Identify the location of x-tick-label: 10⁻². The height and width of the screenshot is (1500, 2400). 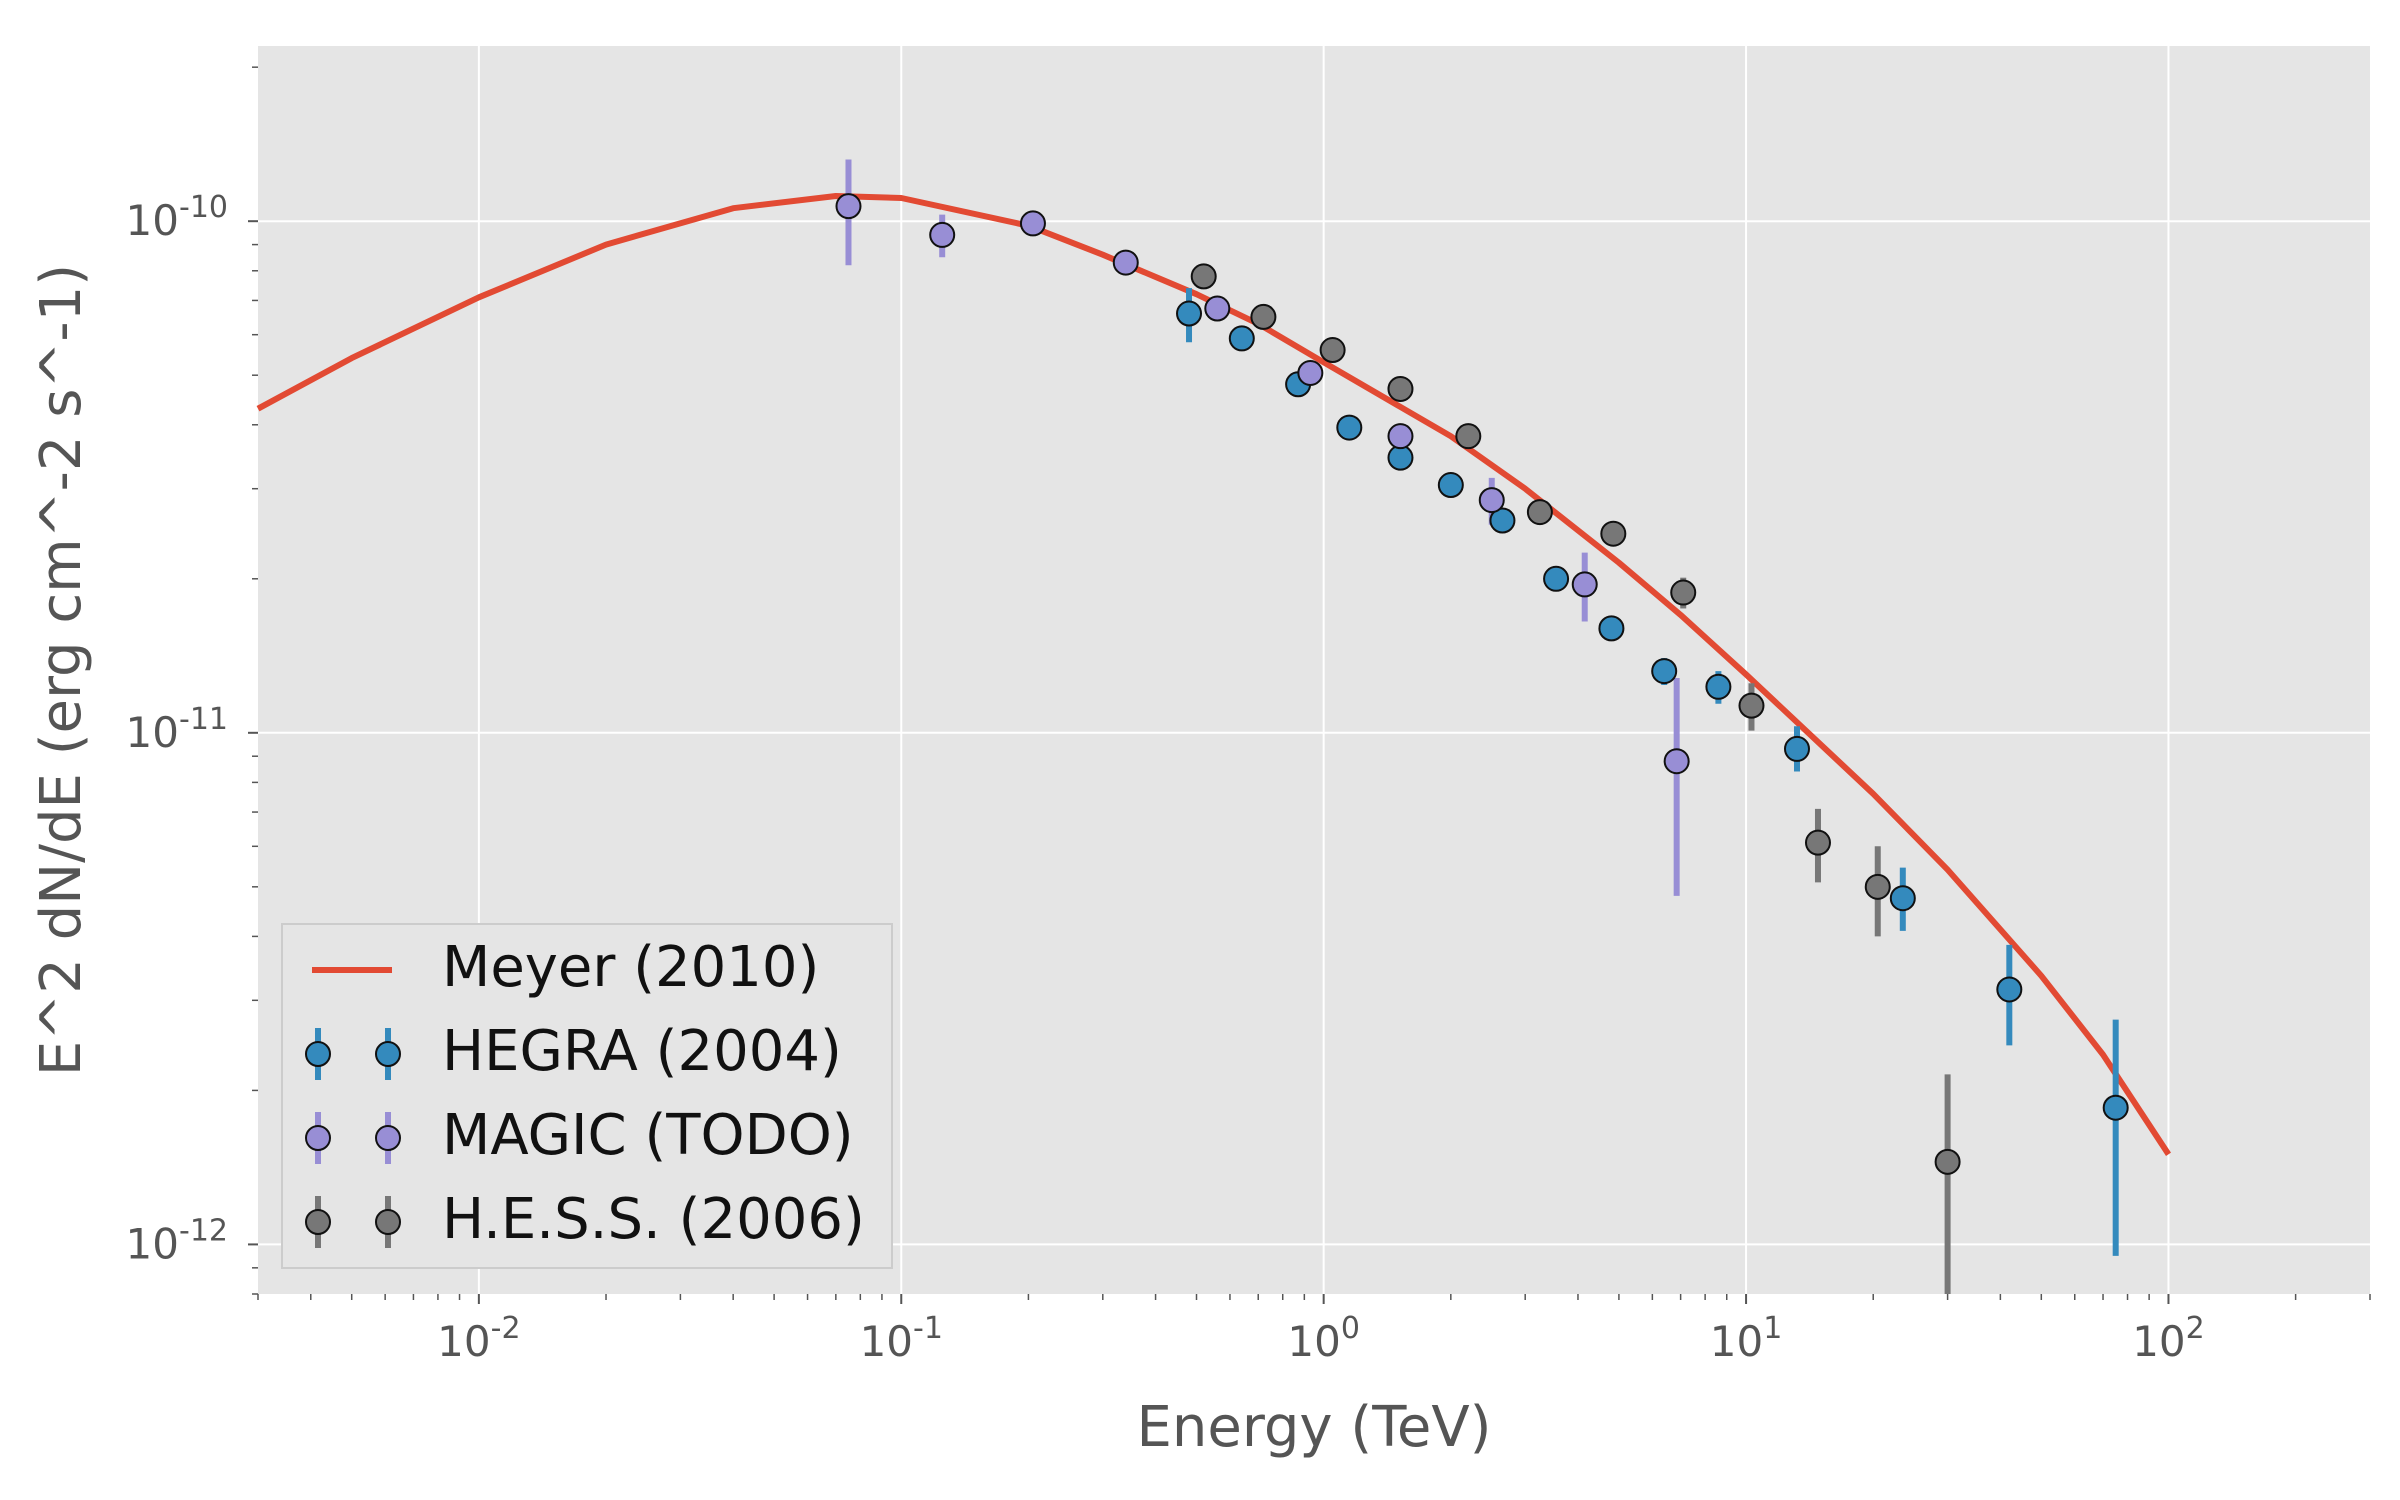
(478, 1338).